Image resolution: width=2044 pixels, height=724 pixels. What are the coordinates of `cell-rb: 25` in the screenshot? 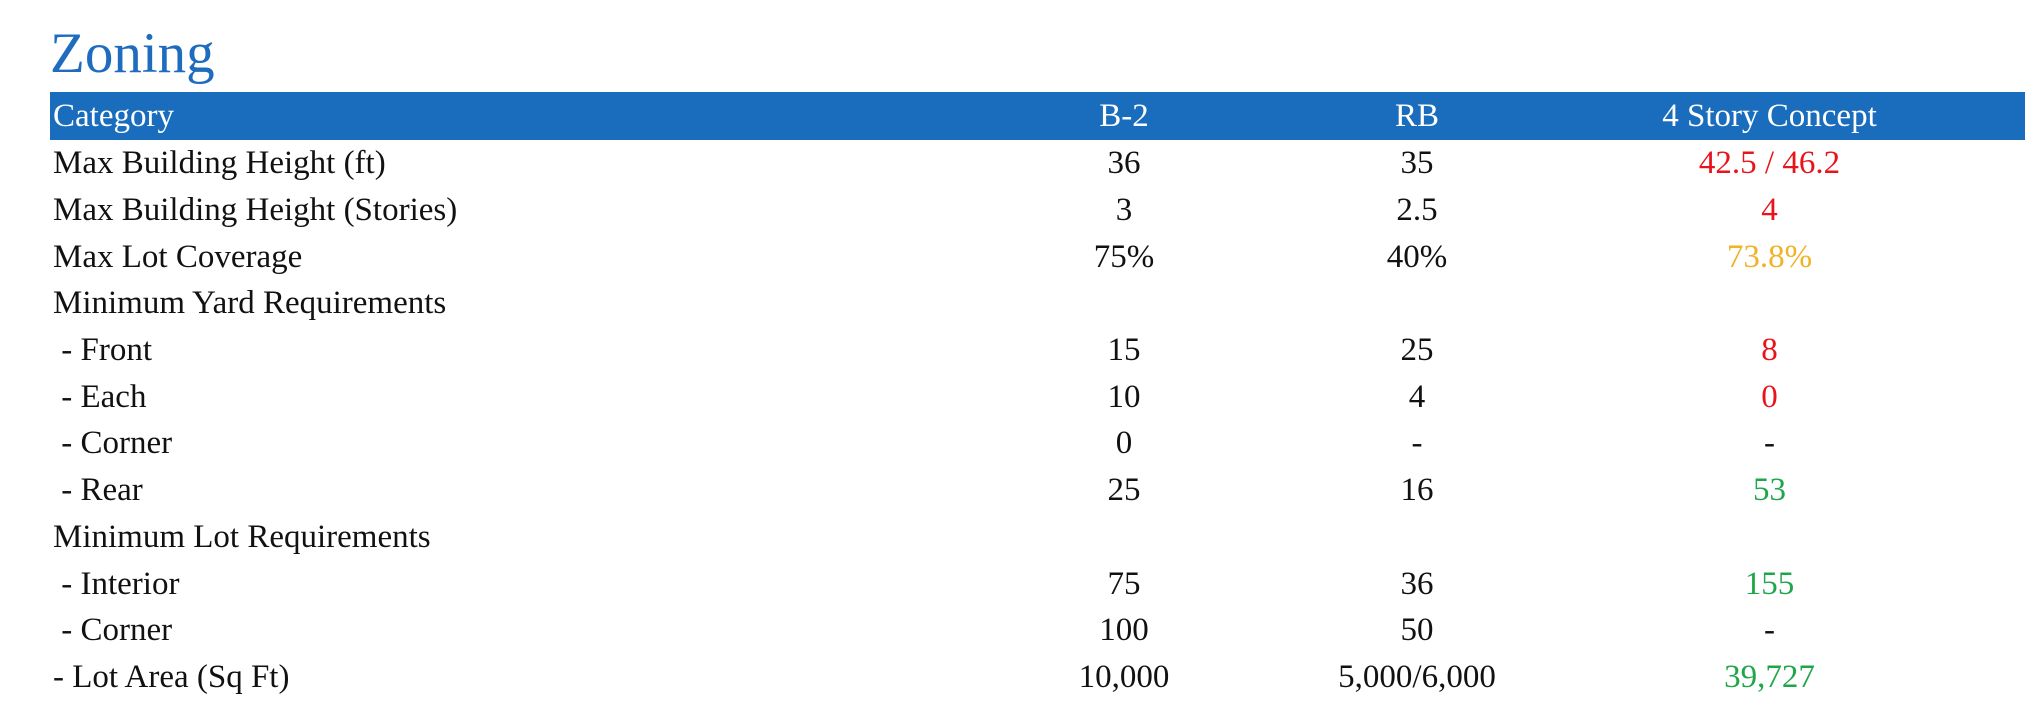 It's located at (1417, 350).